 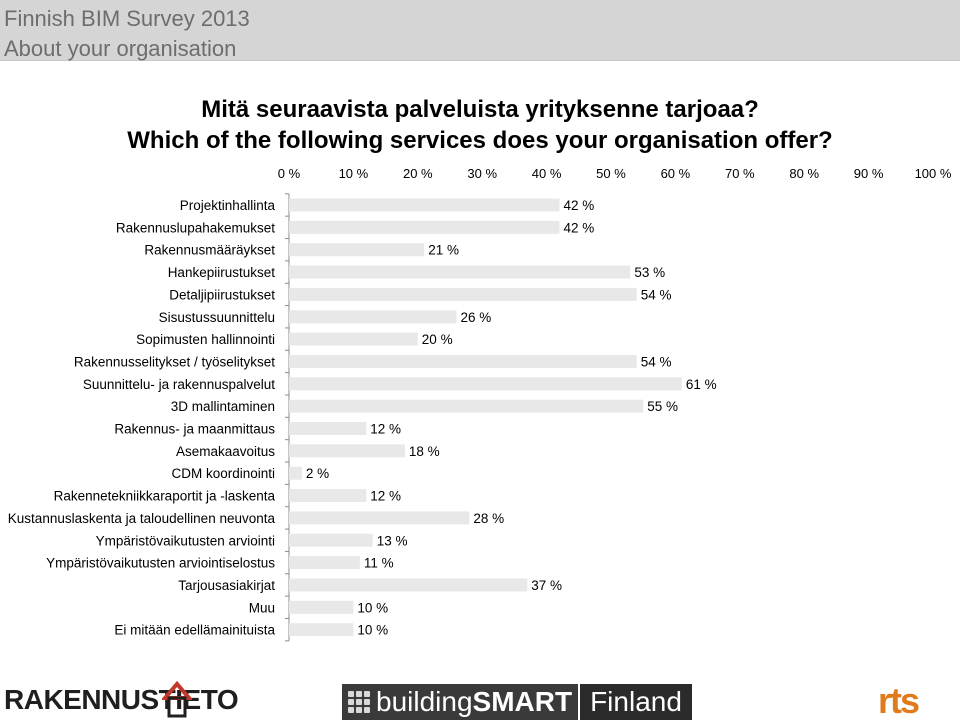 What do you see at coordinates (121, 699) in the screenshot?
I see `rakennustieto-logo: RAKENNUSTIETO` at bounding box center [121, 699].